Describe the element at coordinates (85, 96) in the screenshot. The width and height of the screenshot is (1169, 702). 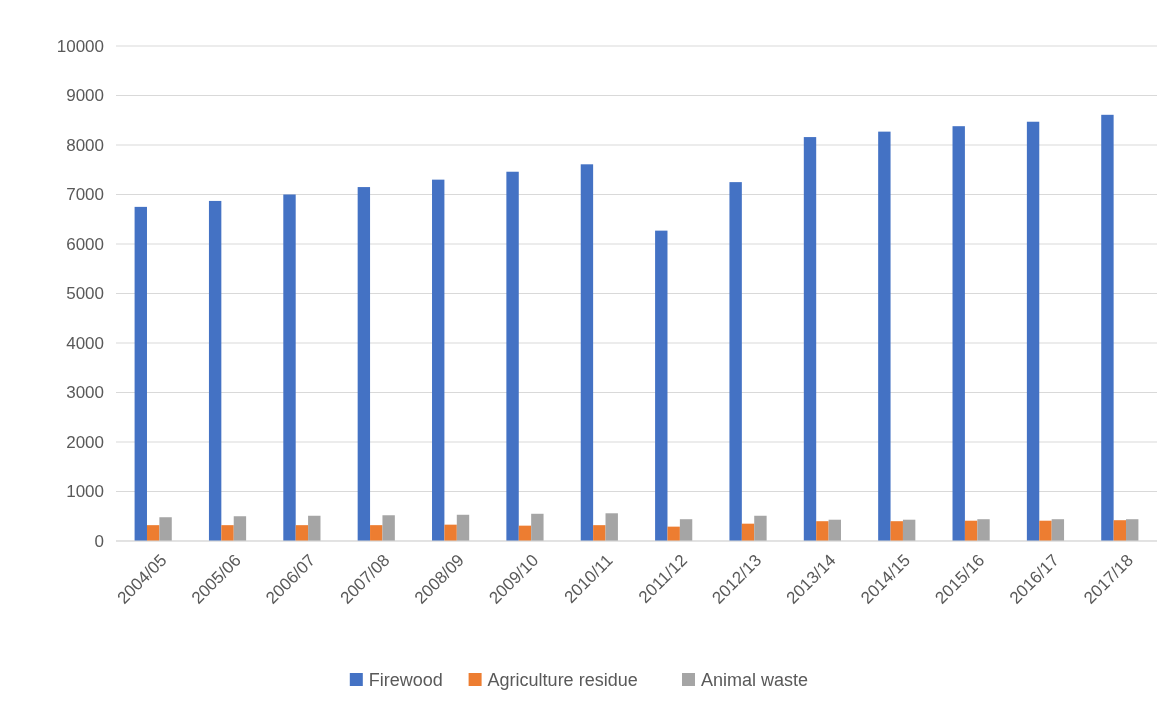
I see `y-tick-label: 9000` at that location.